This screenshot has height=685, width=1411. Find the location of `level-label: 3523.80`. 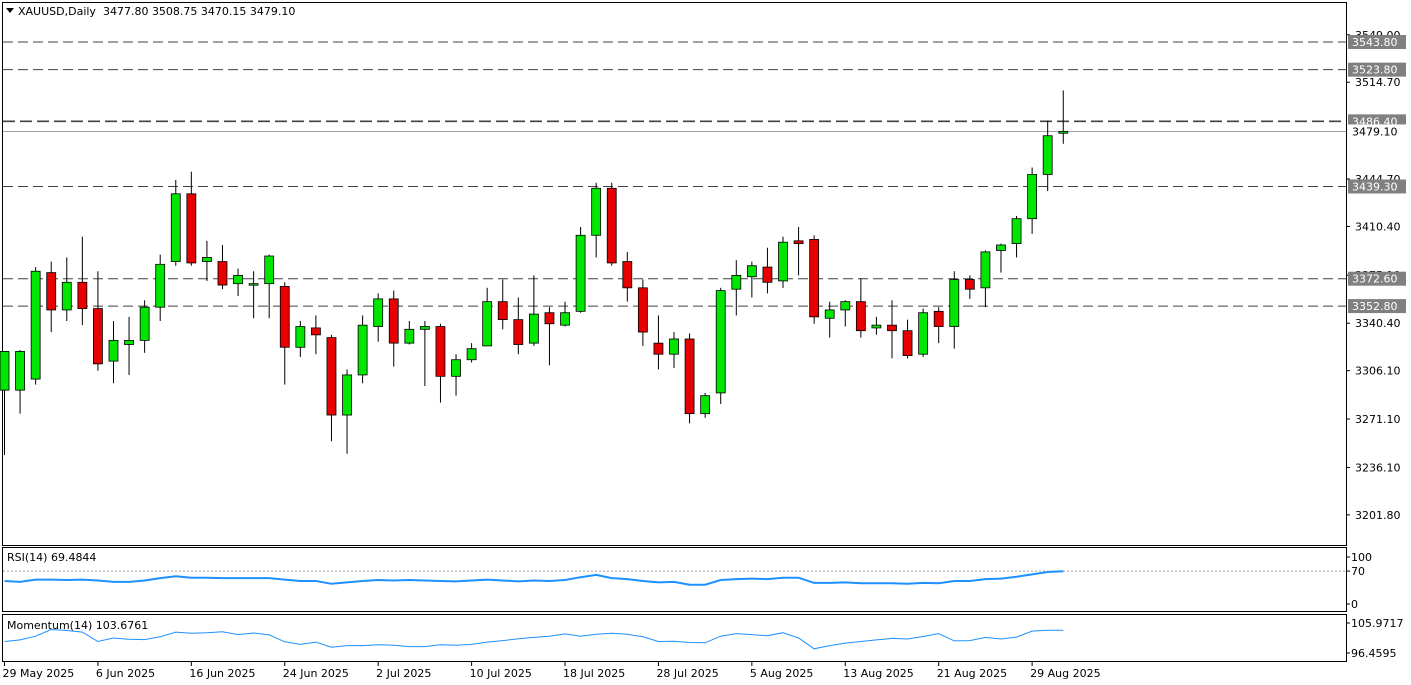

level-label: 3523.80 is located at coordinates (1375, 70).